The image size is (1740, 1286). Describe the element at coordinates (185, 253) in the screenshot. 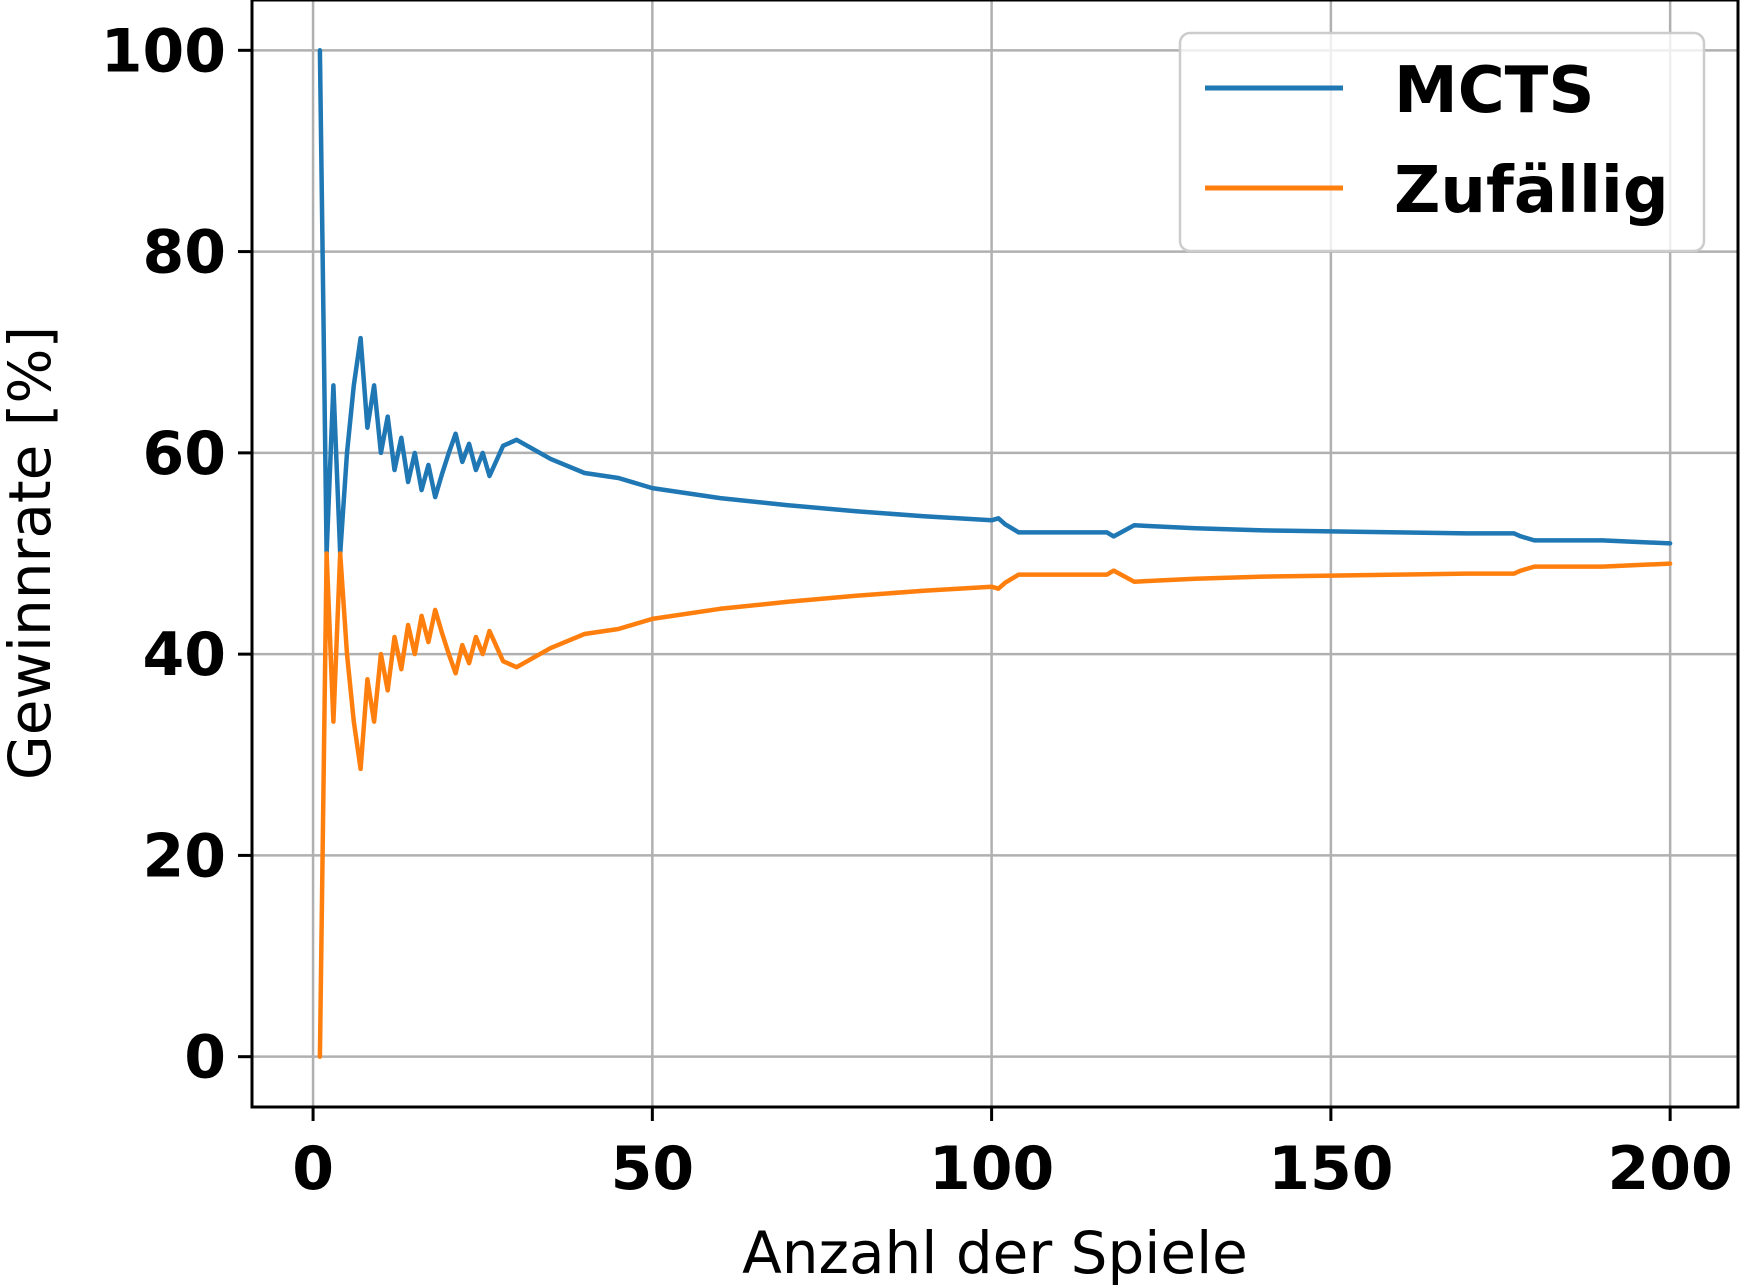

I see `y-tick-label: 80` at that location.